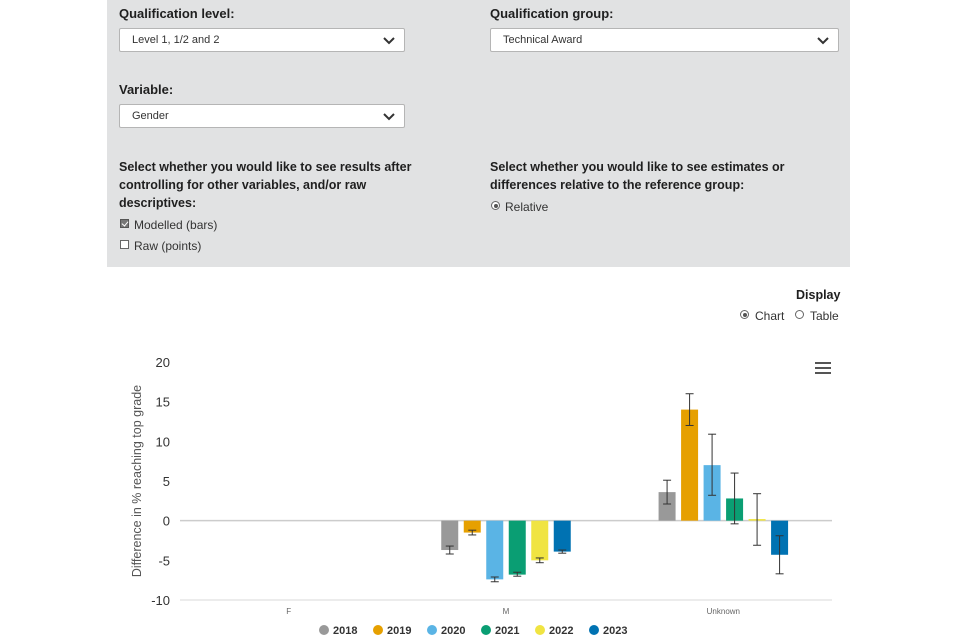  I want to click on x-tick-label: F, so click(288, 611).